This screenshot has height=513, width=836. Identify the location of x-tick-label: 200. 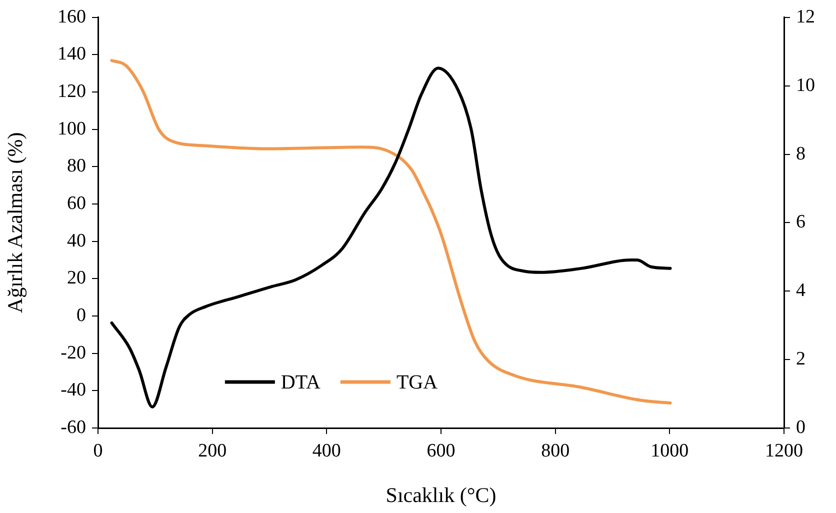
(212, 451).